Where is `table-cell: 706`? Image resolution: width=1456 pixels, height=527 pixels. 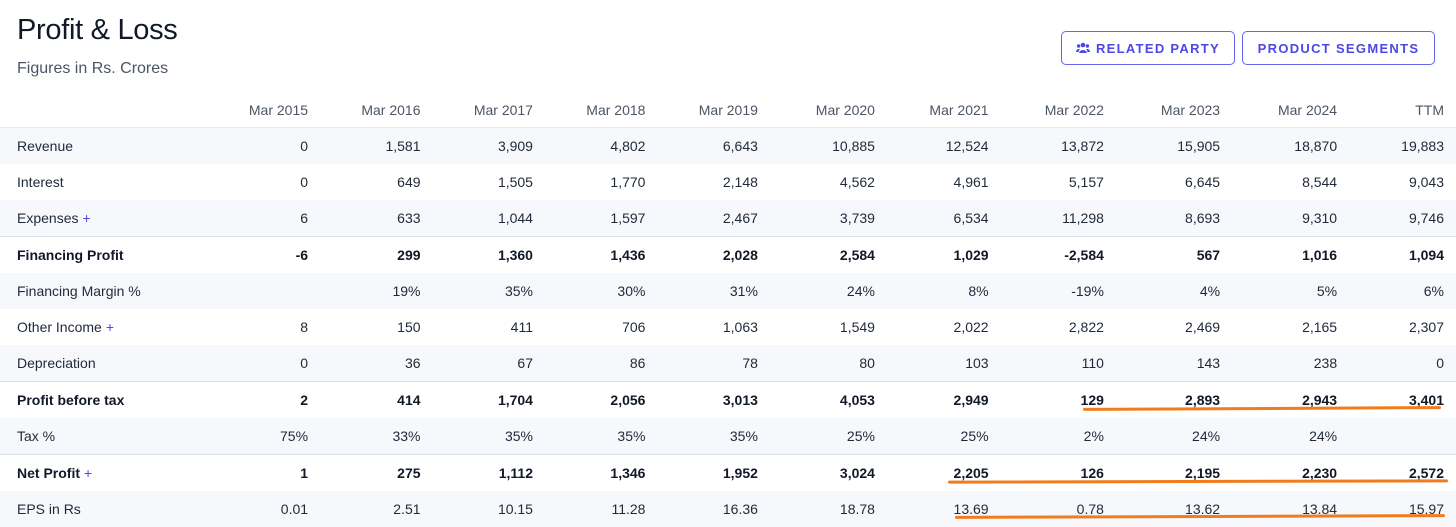
table-cell: 706 is located at coordinates (601, 327).